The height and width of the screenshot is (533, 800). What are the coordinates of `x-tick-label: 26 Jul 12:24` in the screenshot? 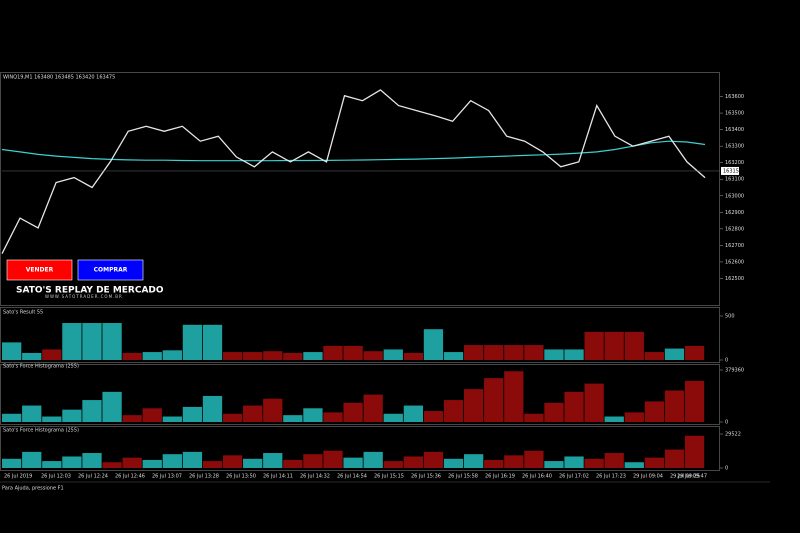 It's located at (93, 477).